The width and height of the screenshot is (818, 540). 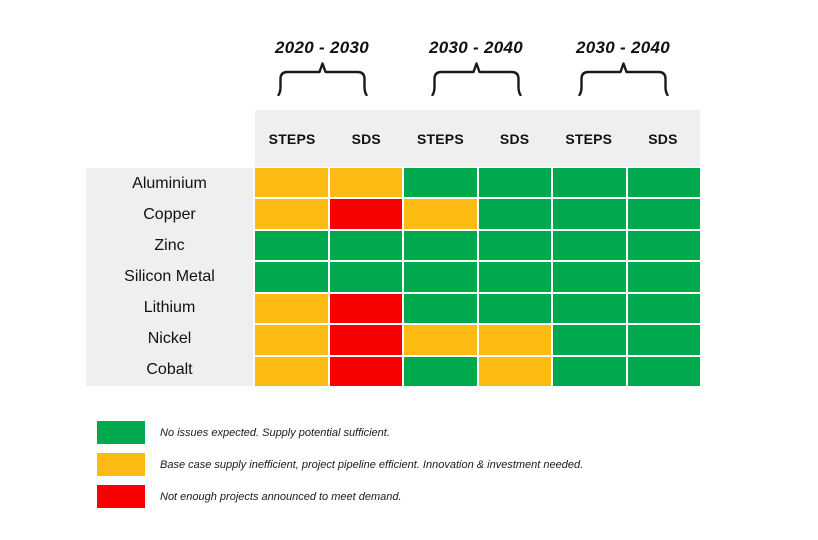 I want to click on cell-lithium-col1-yellow, so click(x=291, y=308).